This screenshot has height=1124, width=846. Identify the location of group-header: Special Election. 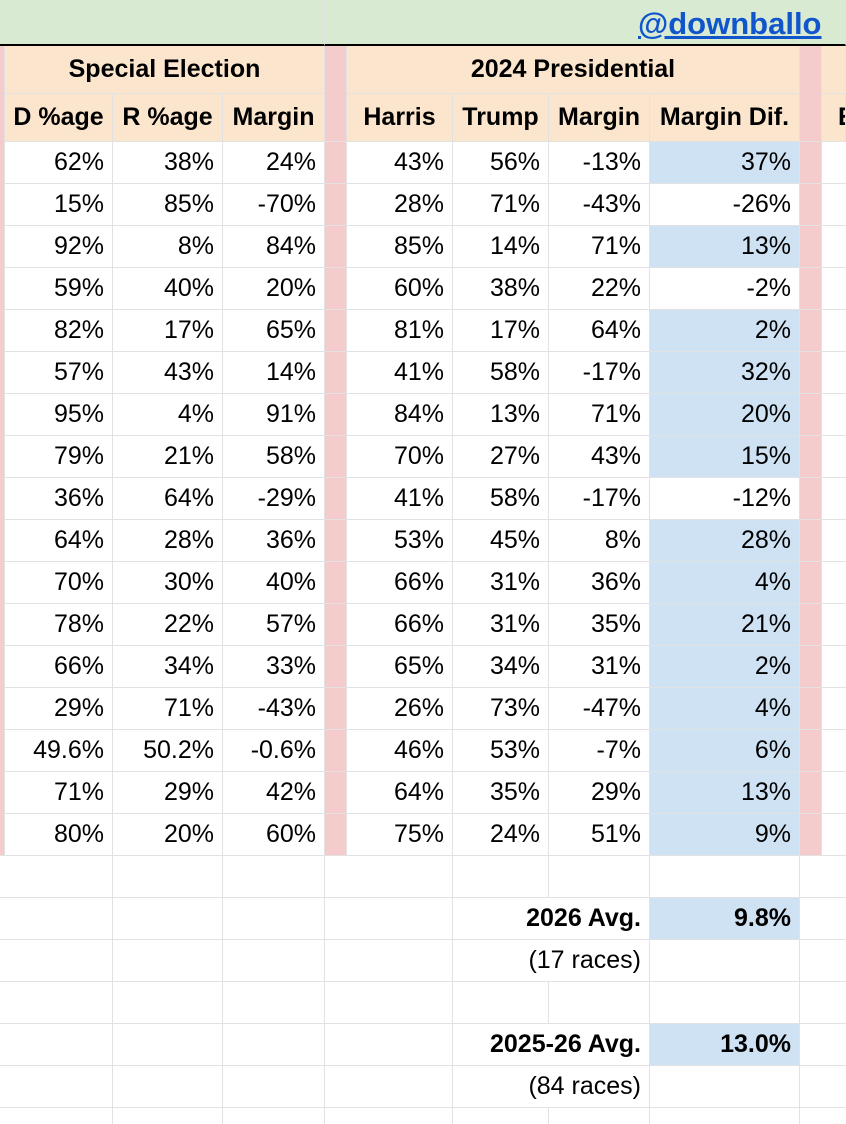
(165, 70).